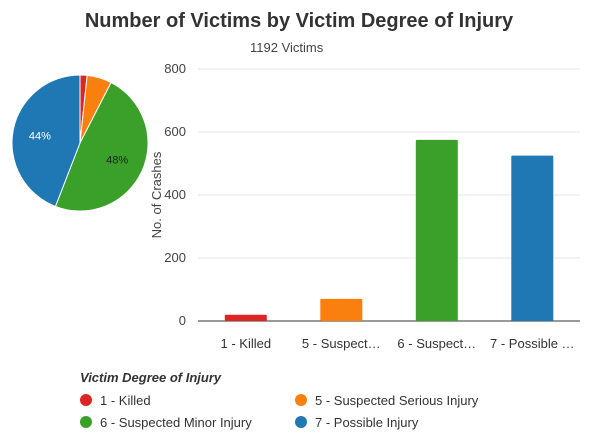 Image resolution: width=598 pixels, height=442 pixels. Describe the element at coordinates (287, 47) in the screenshot. I see `chart-subtitle: 1192 Victims` at that location.